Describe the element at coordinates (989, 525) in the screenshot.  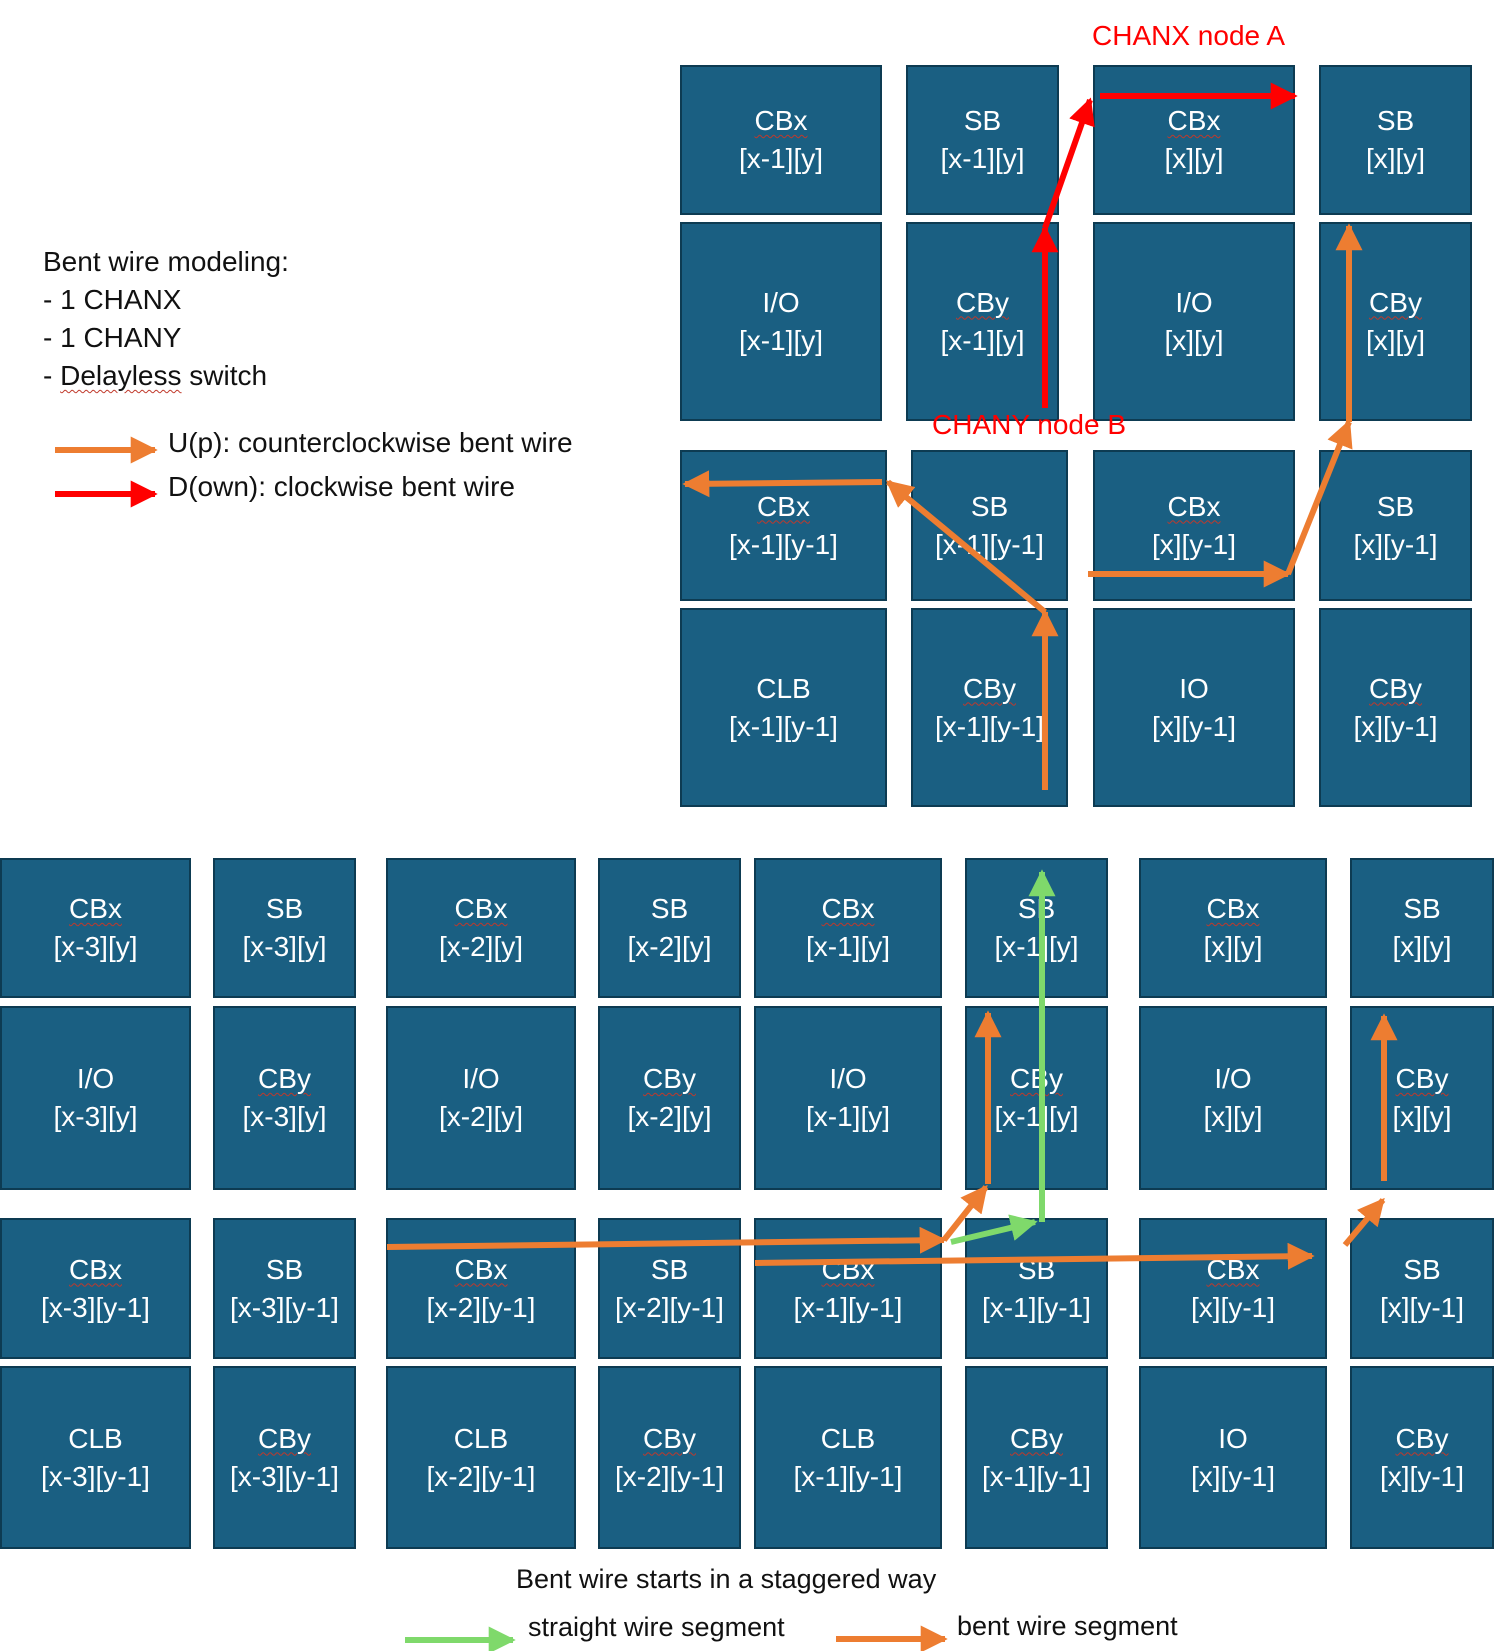
I see `top-tile-9: SB [x-1][y-1]` at that location.